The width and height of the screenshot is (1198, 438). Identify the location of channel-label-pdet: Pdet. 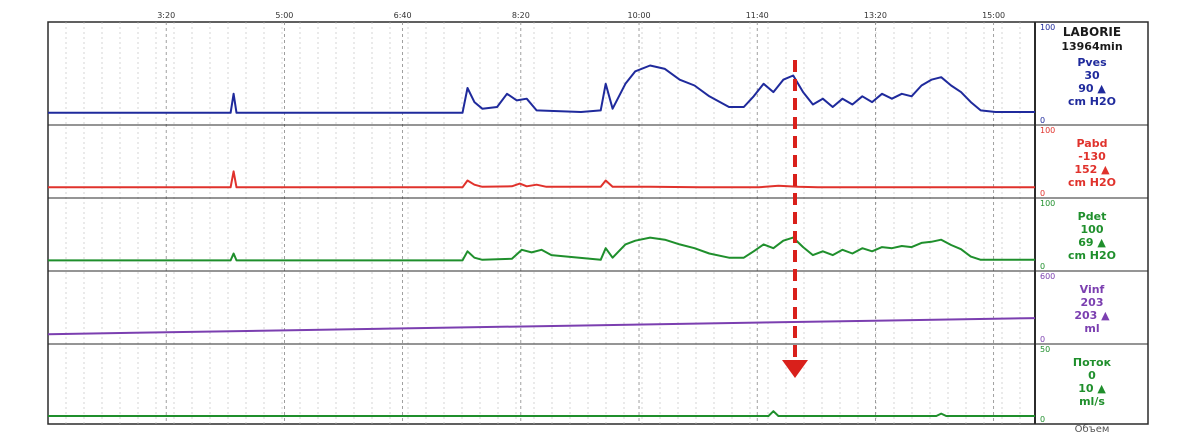
(1092, 216).